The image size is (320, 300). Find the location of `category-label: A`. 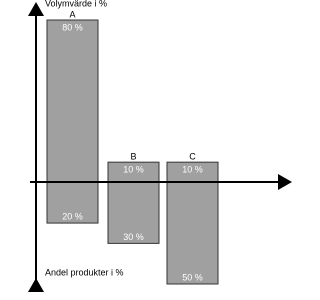

category-label: A is located at coordinates (72, 14).